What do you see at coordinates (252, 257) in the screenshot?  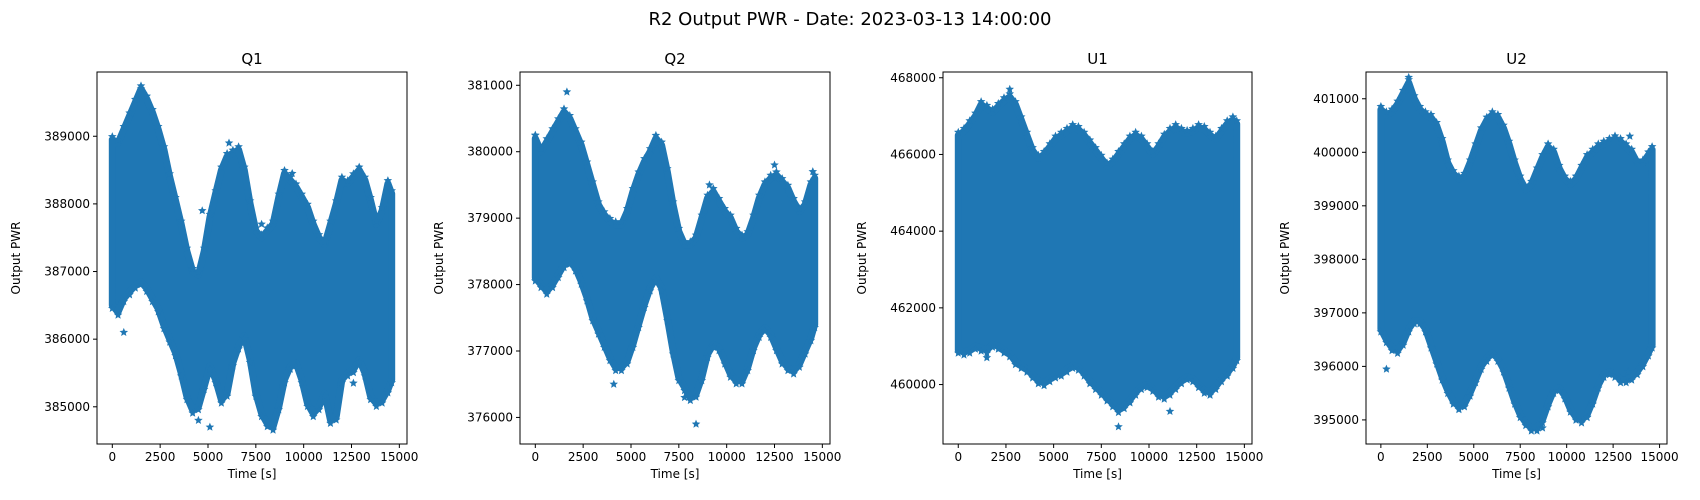 I see `data-series` at bounding box center [252, 257].